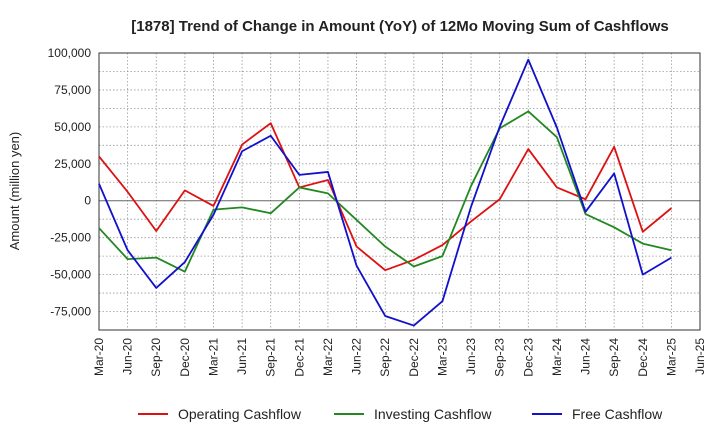  Describe the element at coordinates (643, 357) in the screenshot. I see `x-tick-label: Dec-24` at that location.